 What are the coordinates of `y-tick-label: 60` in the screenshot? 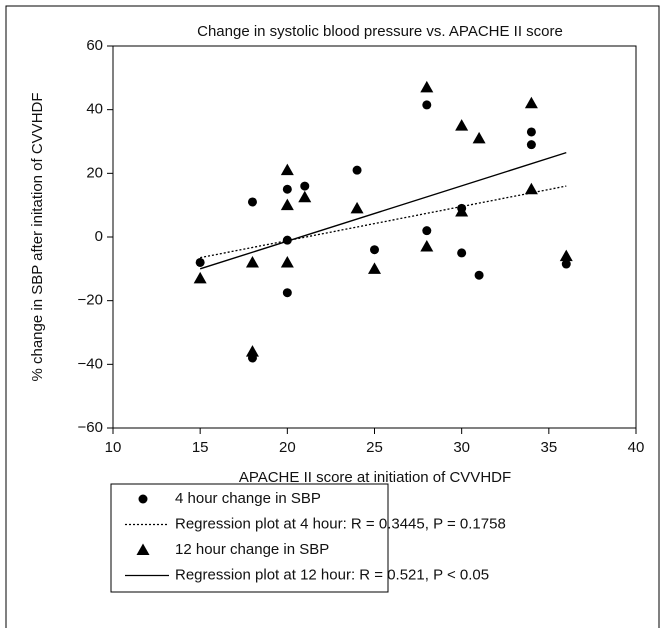 It's located at (94, 45).